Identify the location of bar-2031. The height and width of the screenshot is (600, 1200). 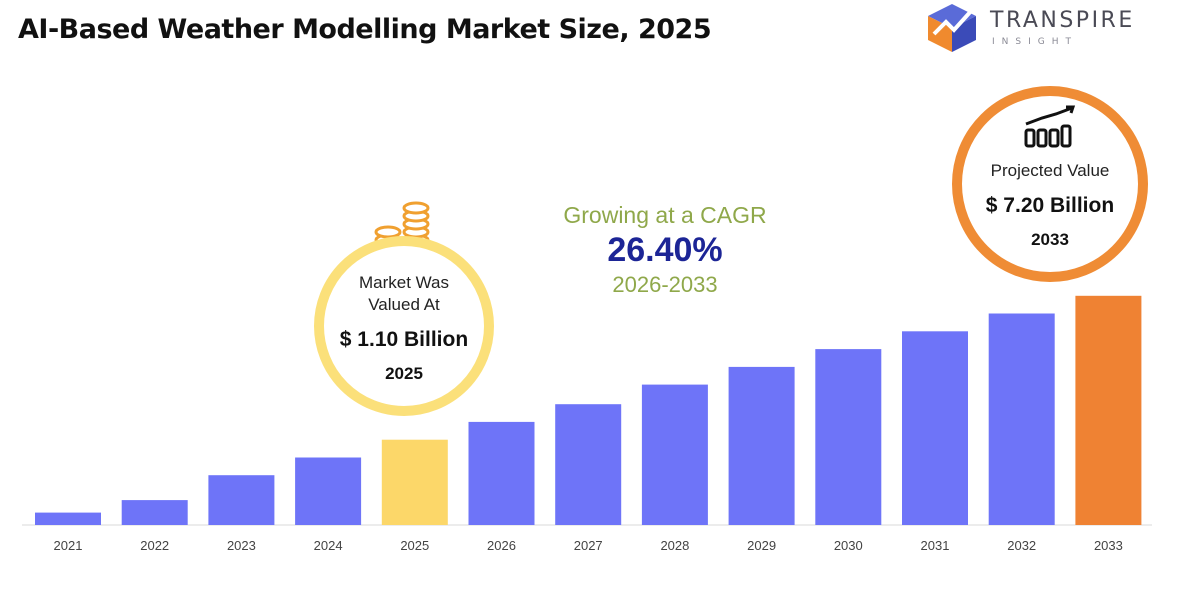
(935, 428).